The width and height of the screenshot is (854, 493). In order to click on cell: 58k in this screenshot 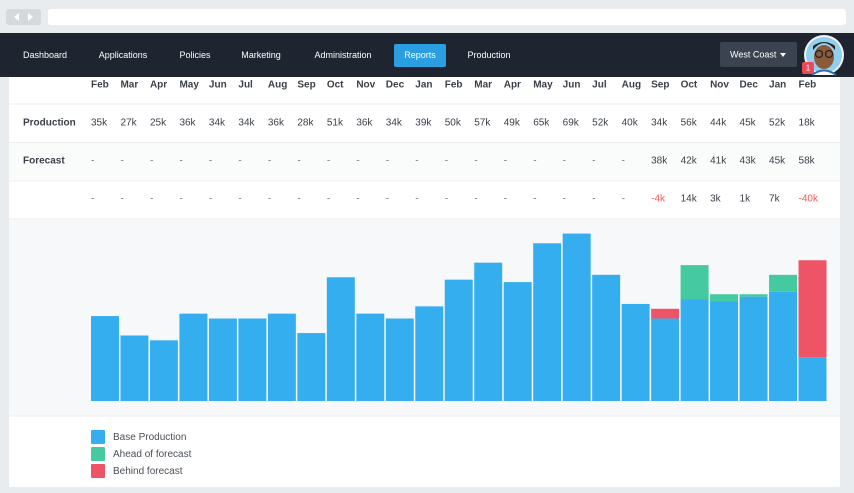, I will do `click(807, 161)`.